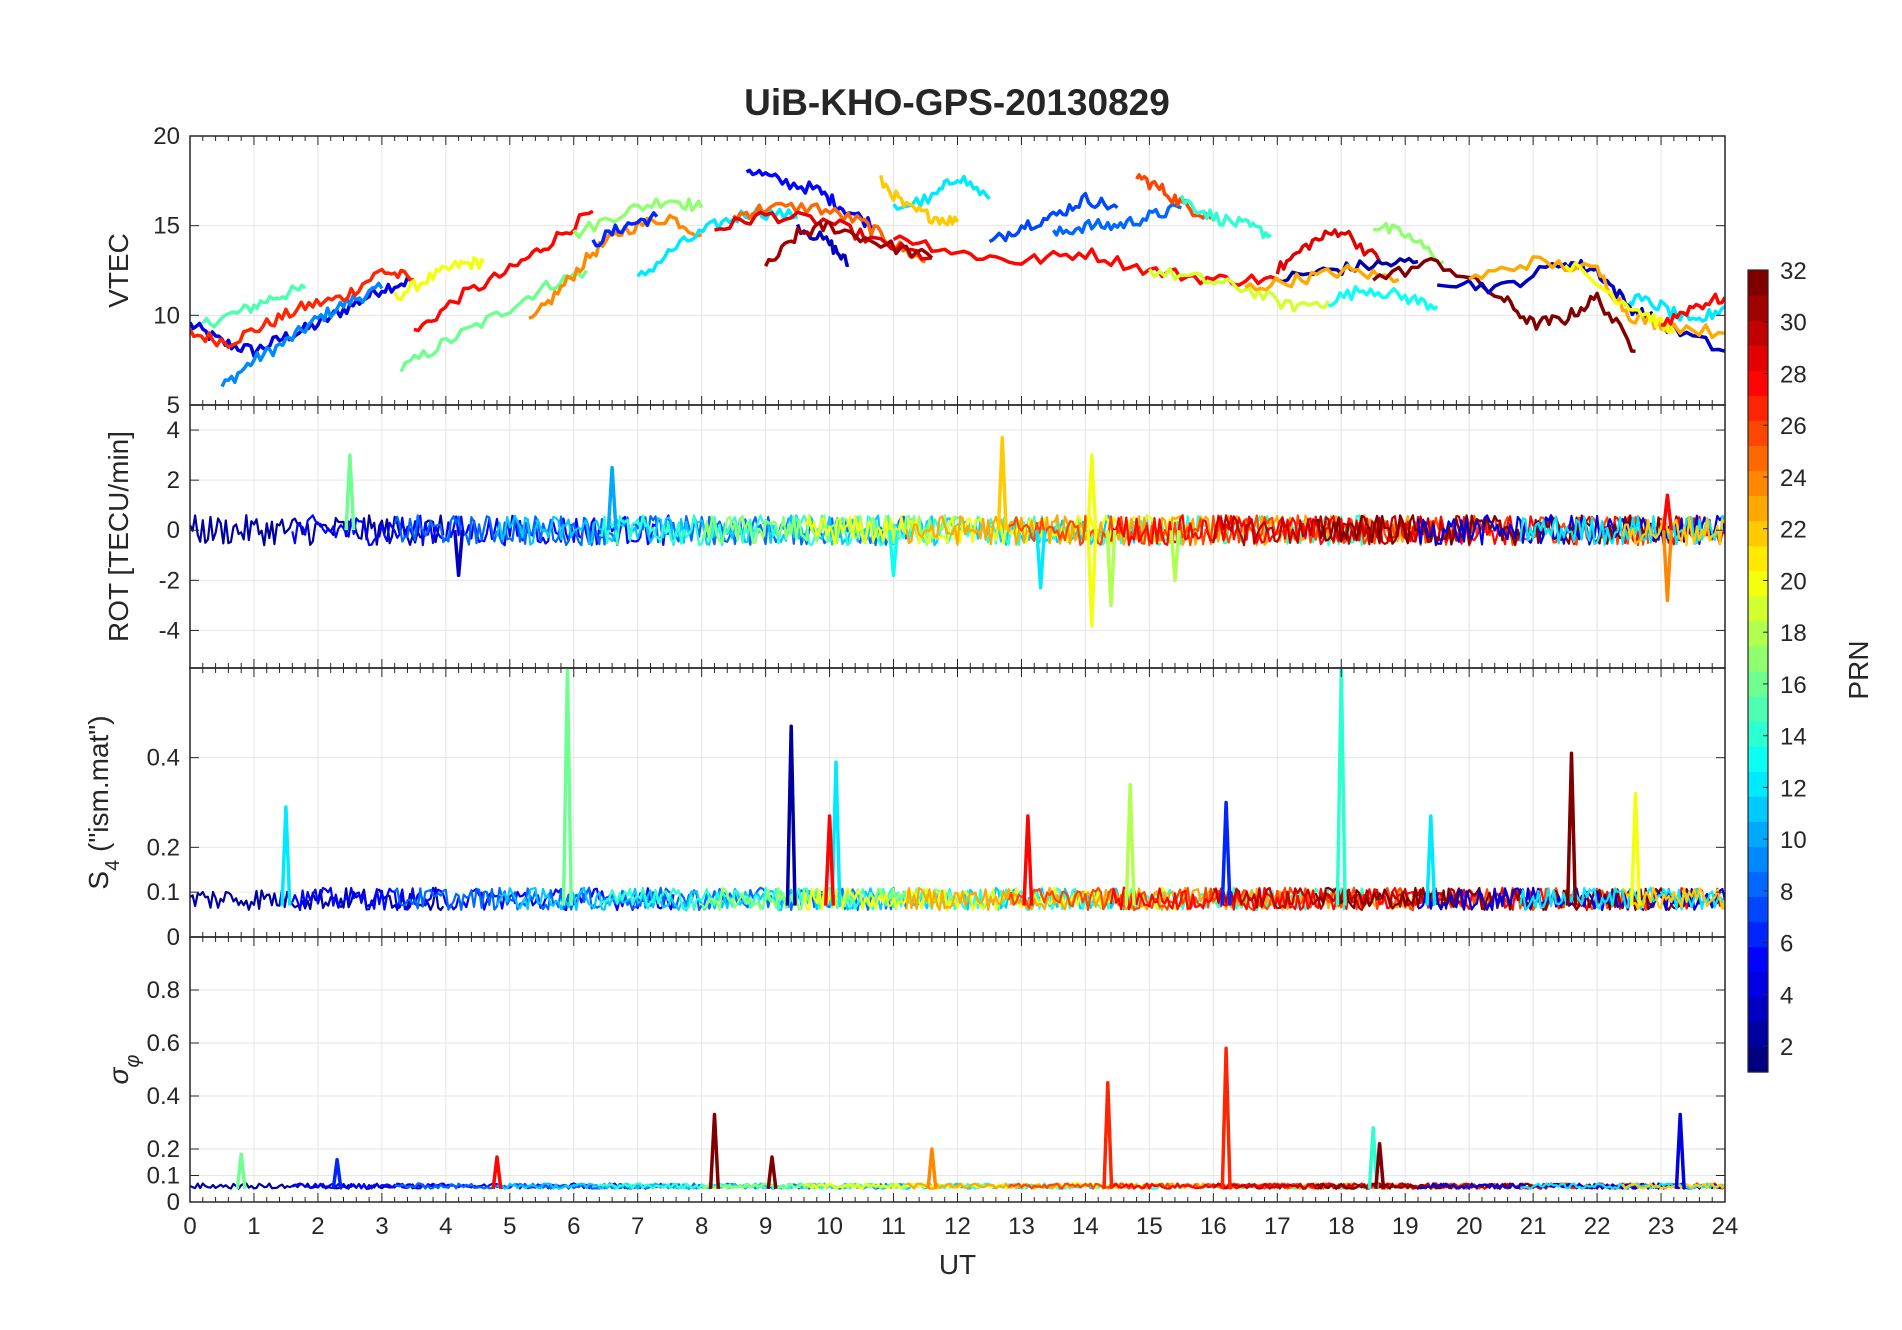  Describe the element at coordinates (1793, 840) in the screenshot. I see `colorbar-tick-label: 10` at that location.